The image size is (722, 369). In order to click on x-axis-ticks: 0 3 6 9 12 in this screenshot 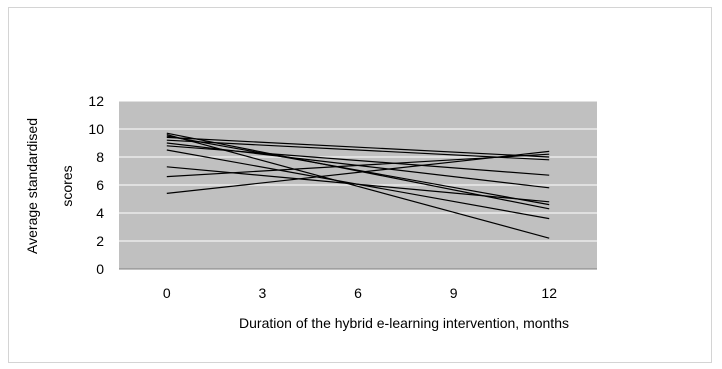, I will do `click(360, 293)`.